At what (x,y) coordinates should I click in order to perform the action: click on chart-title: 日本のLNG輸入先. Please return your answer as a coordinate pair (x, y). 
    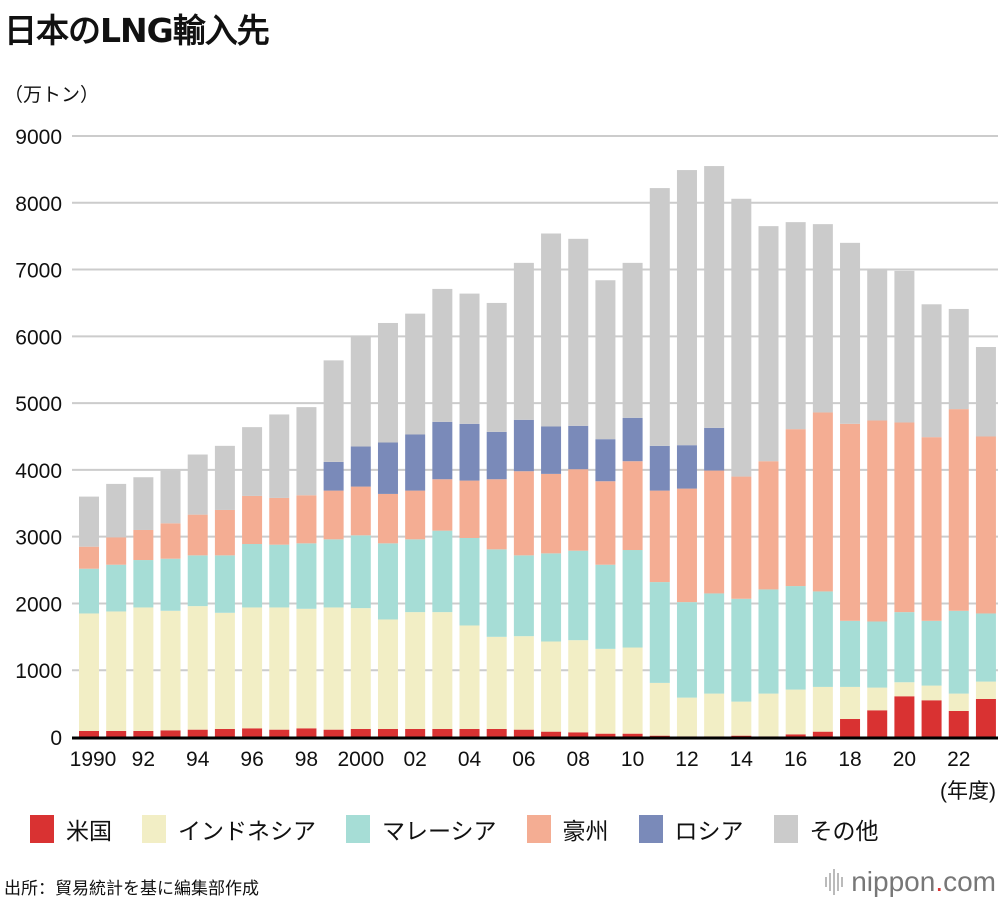
    Looking at the image, I should click on (137, 30).